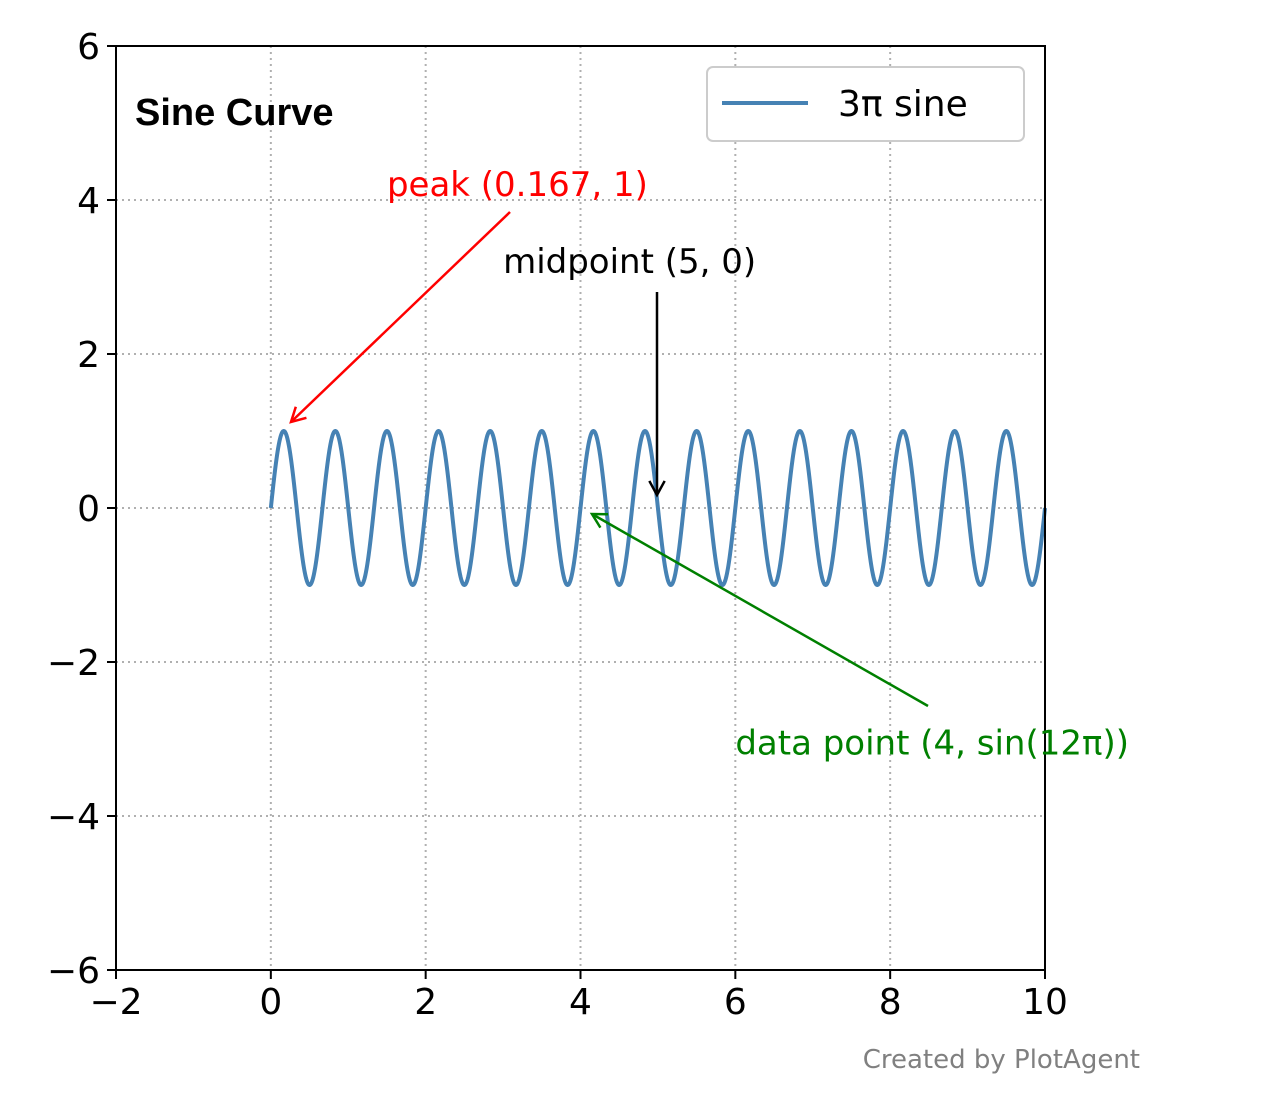  Describe the element at coordinates (1045, 1002) in the screenshot. I see `x-tick-label: 10` at that location.